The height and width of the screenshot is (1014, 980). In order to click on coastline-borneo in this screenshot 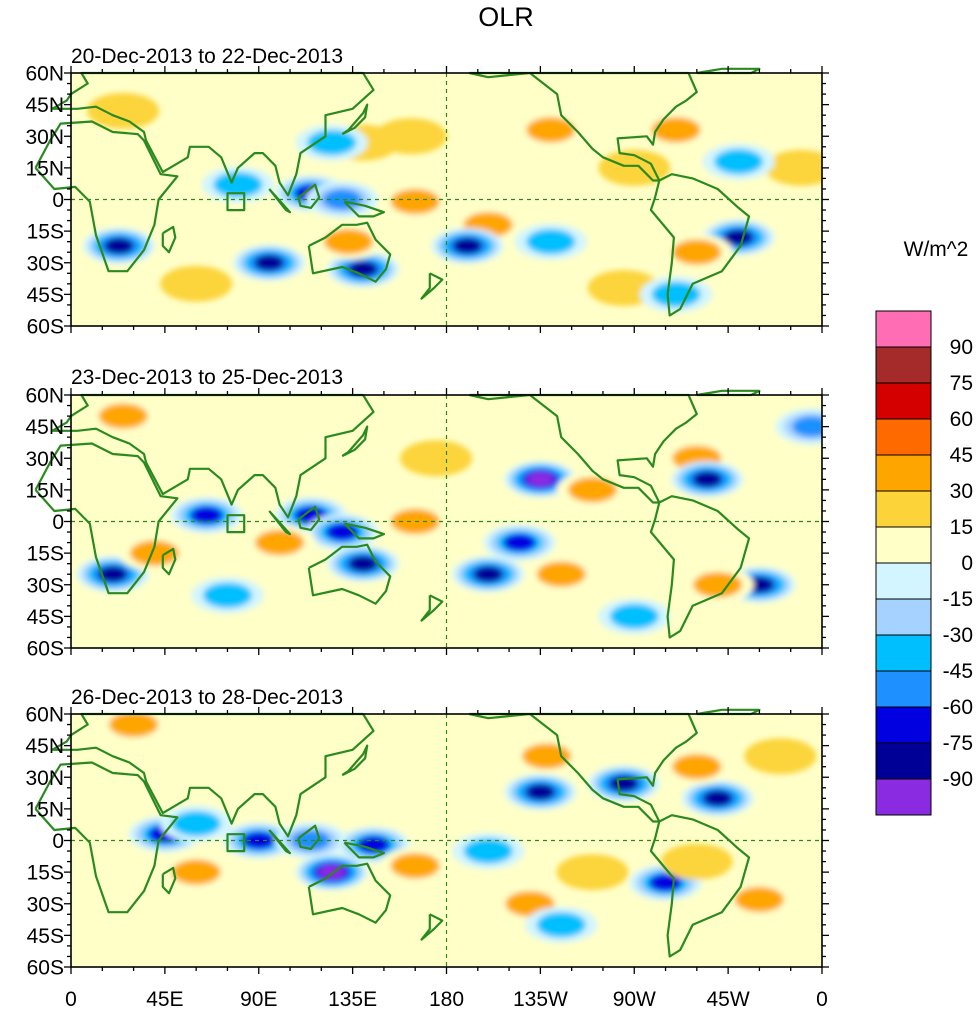, I will do `click(309, 196)`.